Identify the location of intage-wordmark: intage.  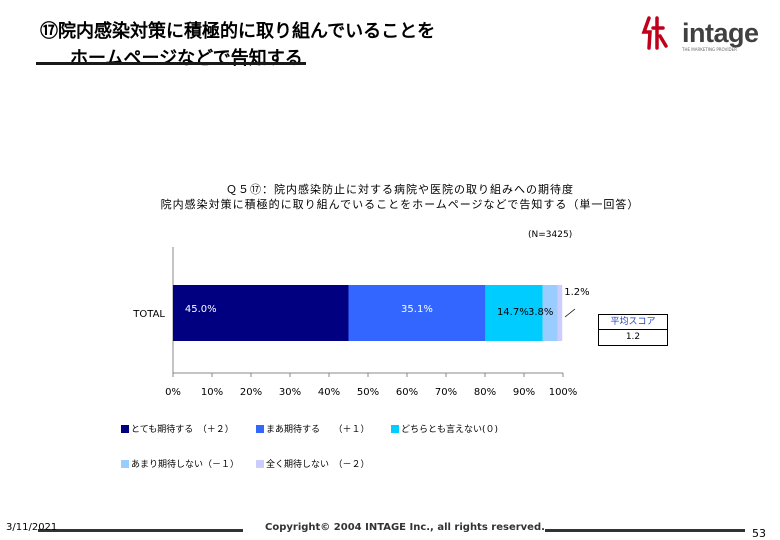
(720, 33).